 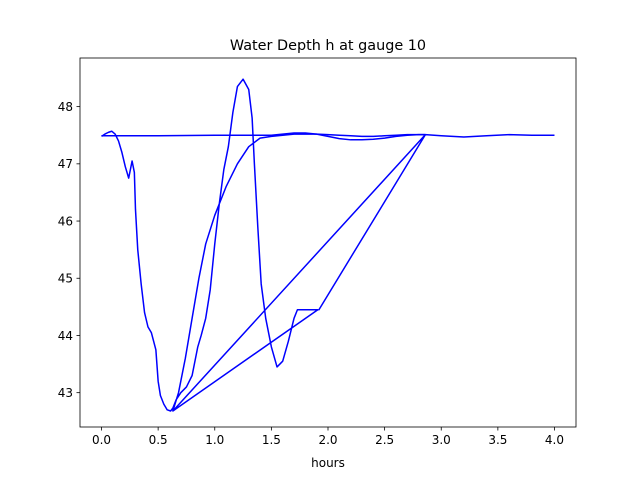 I want to click on y-tick-label: 48, so click(x=65, y=107).